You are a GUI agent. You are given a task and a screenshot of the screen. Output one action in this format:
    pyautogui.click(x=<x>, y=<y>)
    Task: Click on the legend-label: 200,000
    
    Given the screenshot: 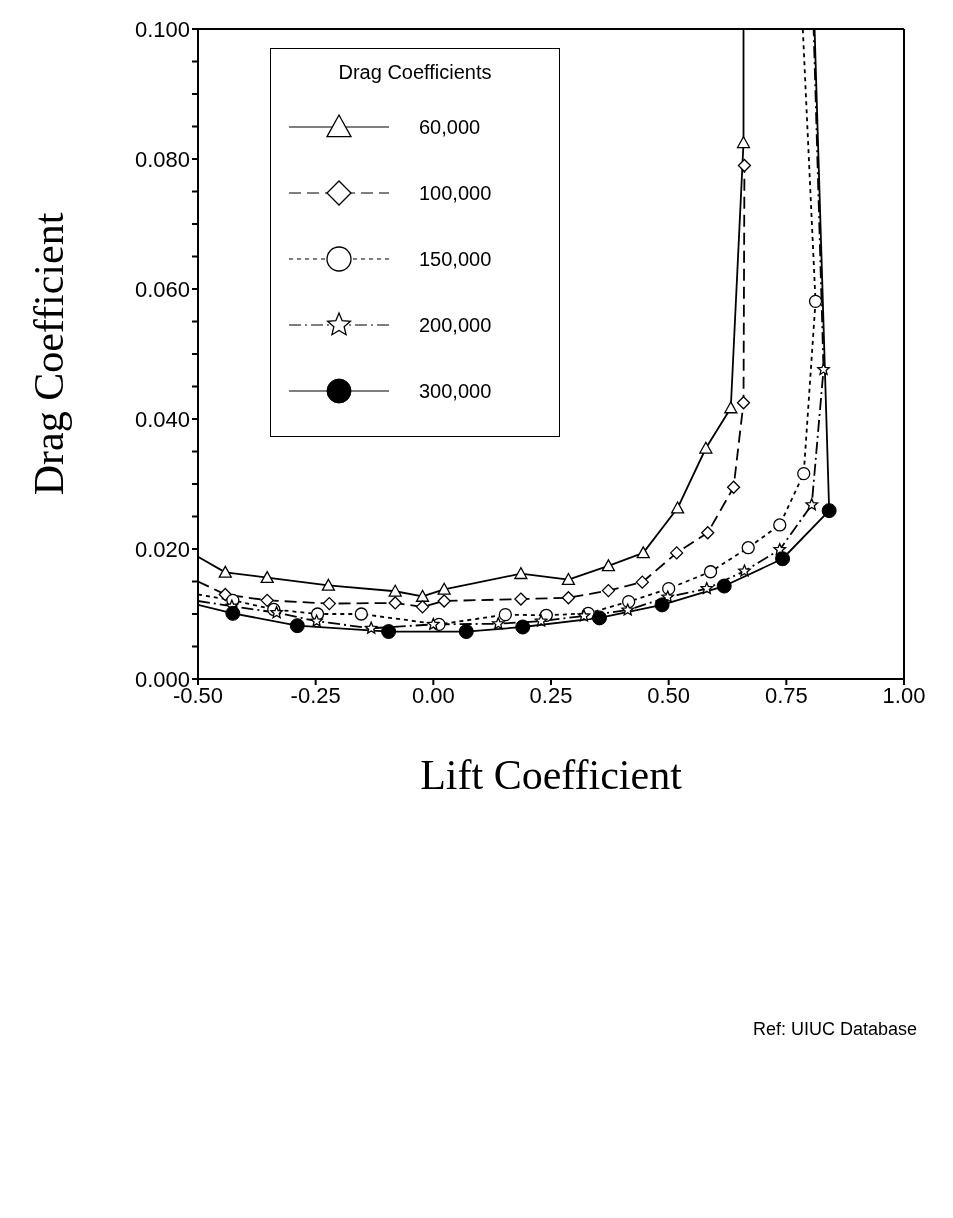 What is the action you would take?
    pyautogui.click(x=455, y=325)
    